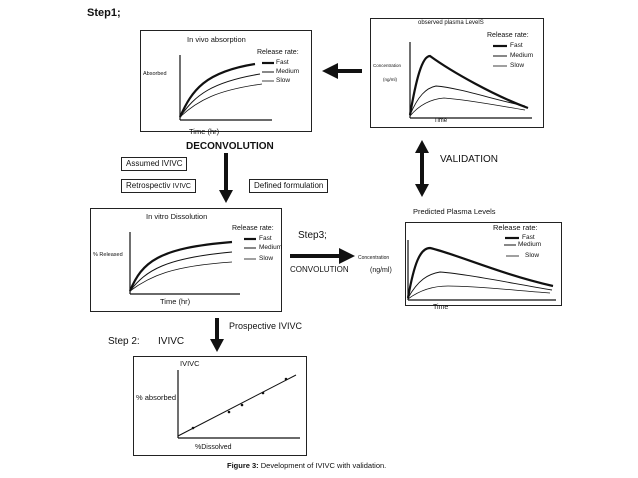 The image size is (638, 478). Describe the element at coordinates (312, 235) in the screenshot. I see `step3-label: Step3;` at that location.